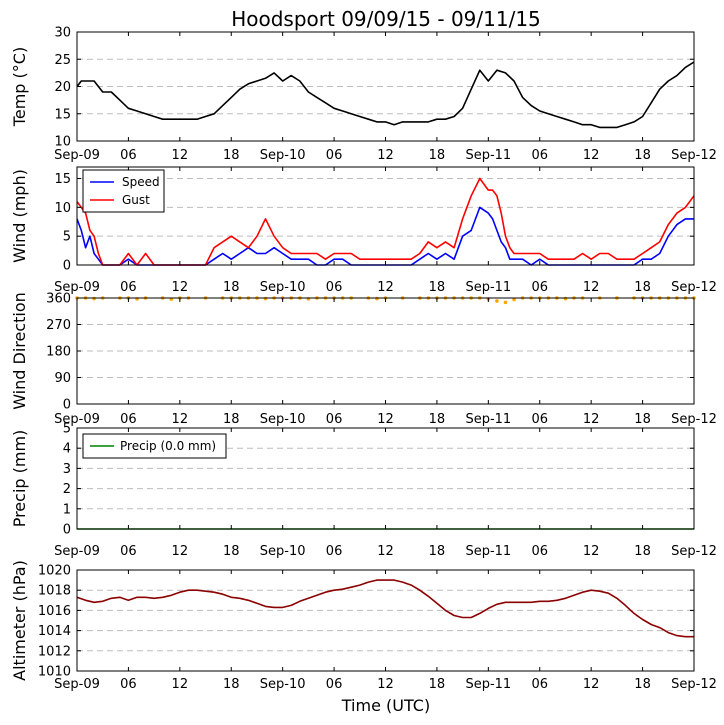 This screenshot has height=725, width=724. What do you see at coordinates (58, 325) in the screenshot?
I see `dir-ytick-label: 270` at bounding box center [58, 325].